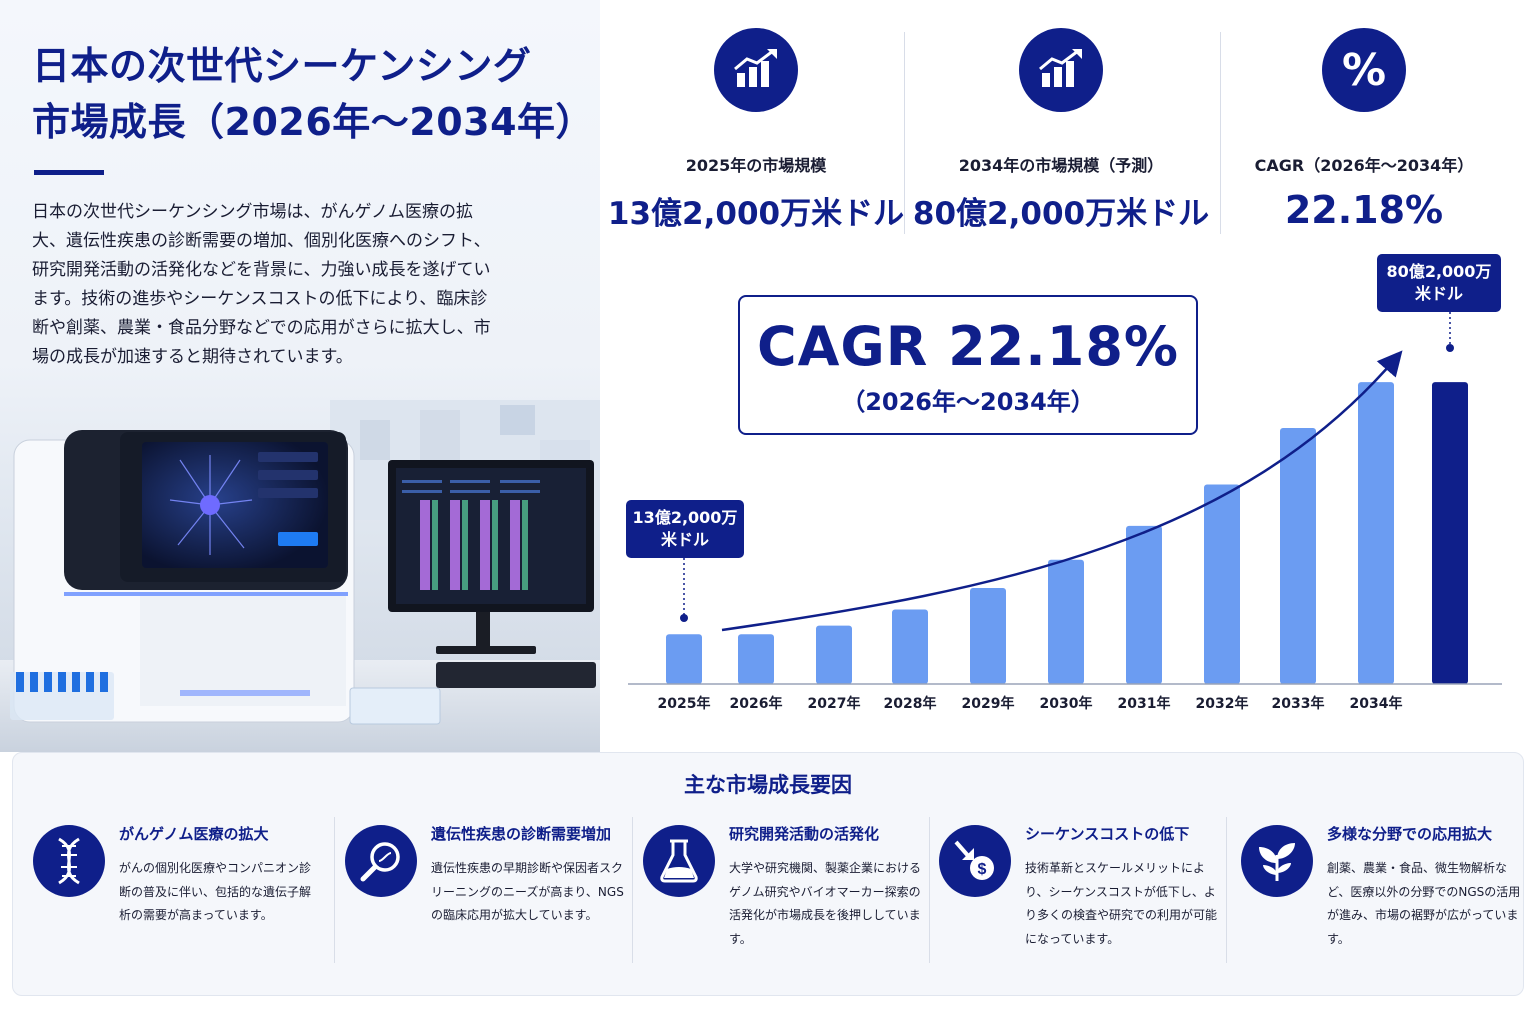 This screenshot has height=1024, width=1536. Describe the element at coordinates (1066, 621) in the screenshot. I see `bar-2030年` at that location.